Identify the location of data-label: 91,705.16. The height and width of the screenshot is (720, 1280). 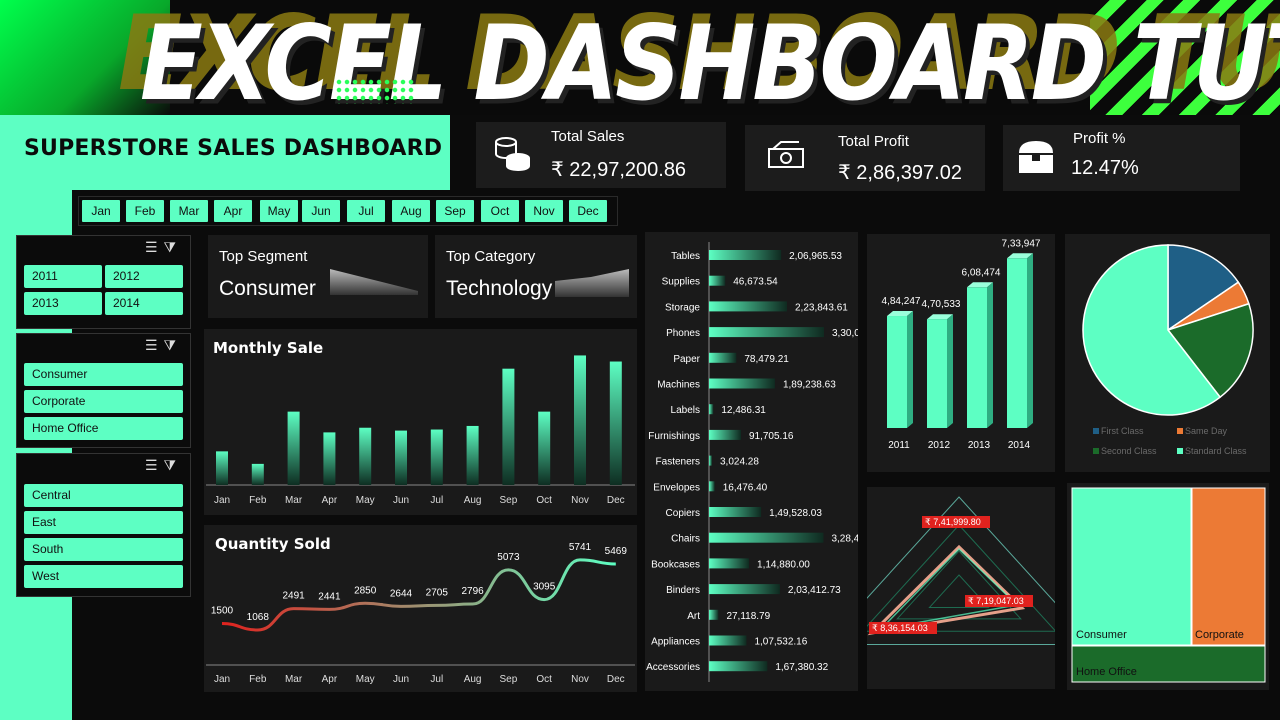
(771, 436).